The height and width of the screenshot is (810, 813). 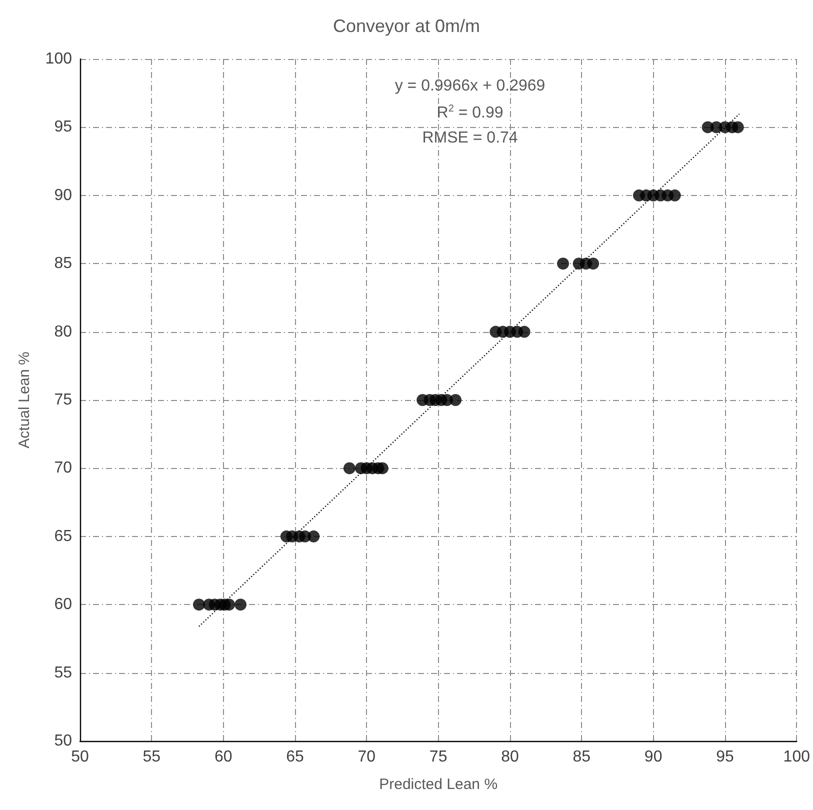 I want to click on chart-title: Conveyor at 0m/m, so click(x=406, y=26).